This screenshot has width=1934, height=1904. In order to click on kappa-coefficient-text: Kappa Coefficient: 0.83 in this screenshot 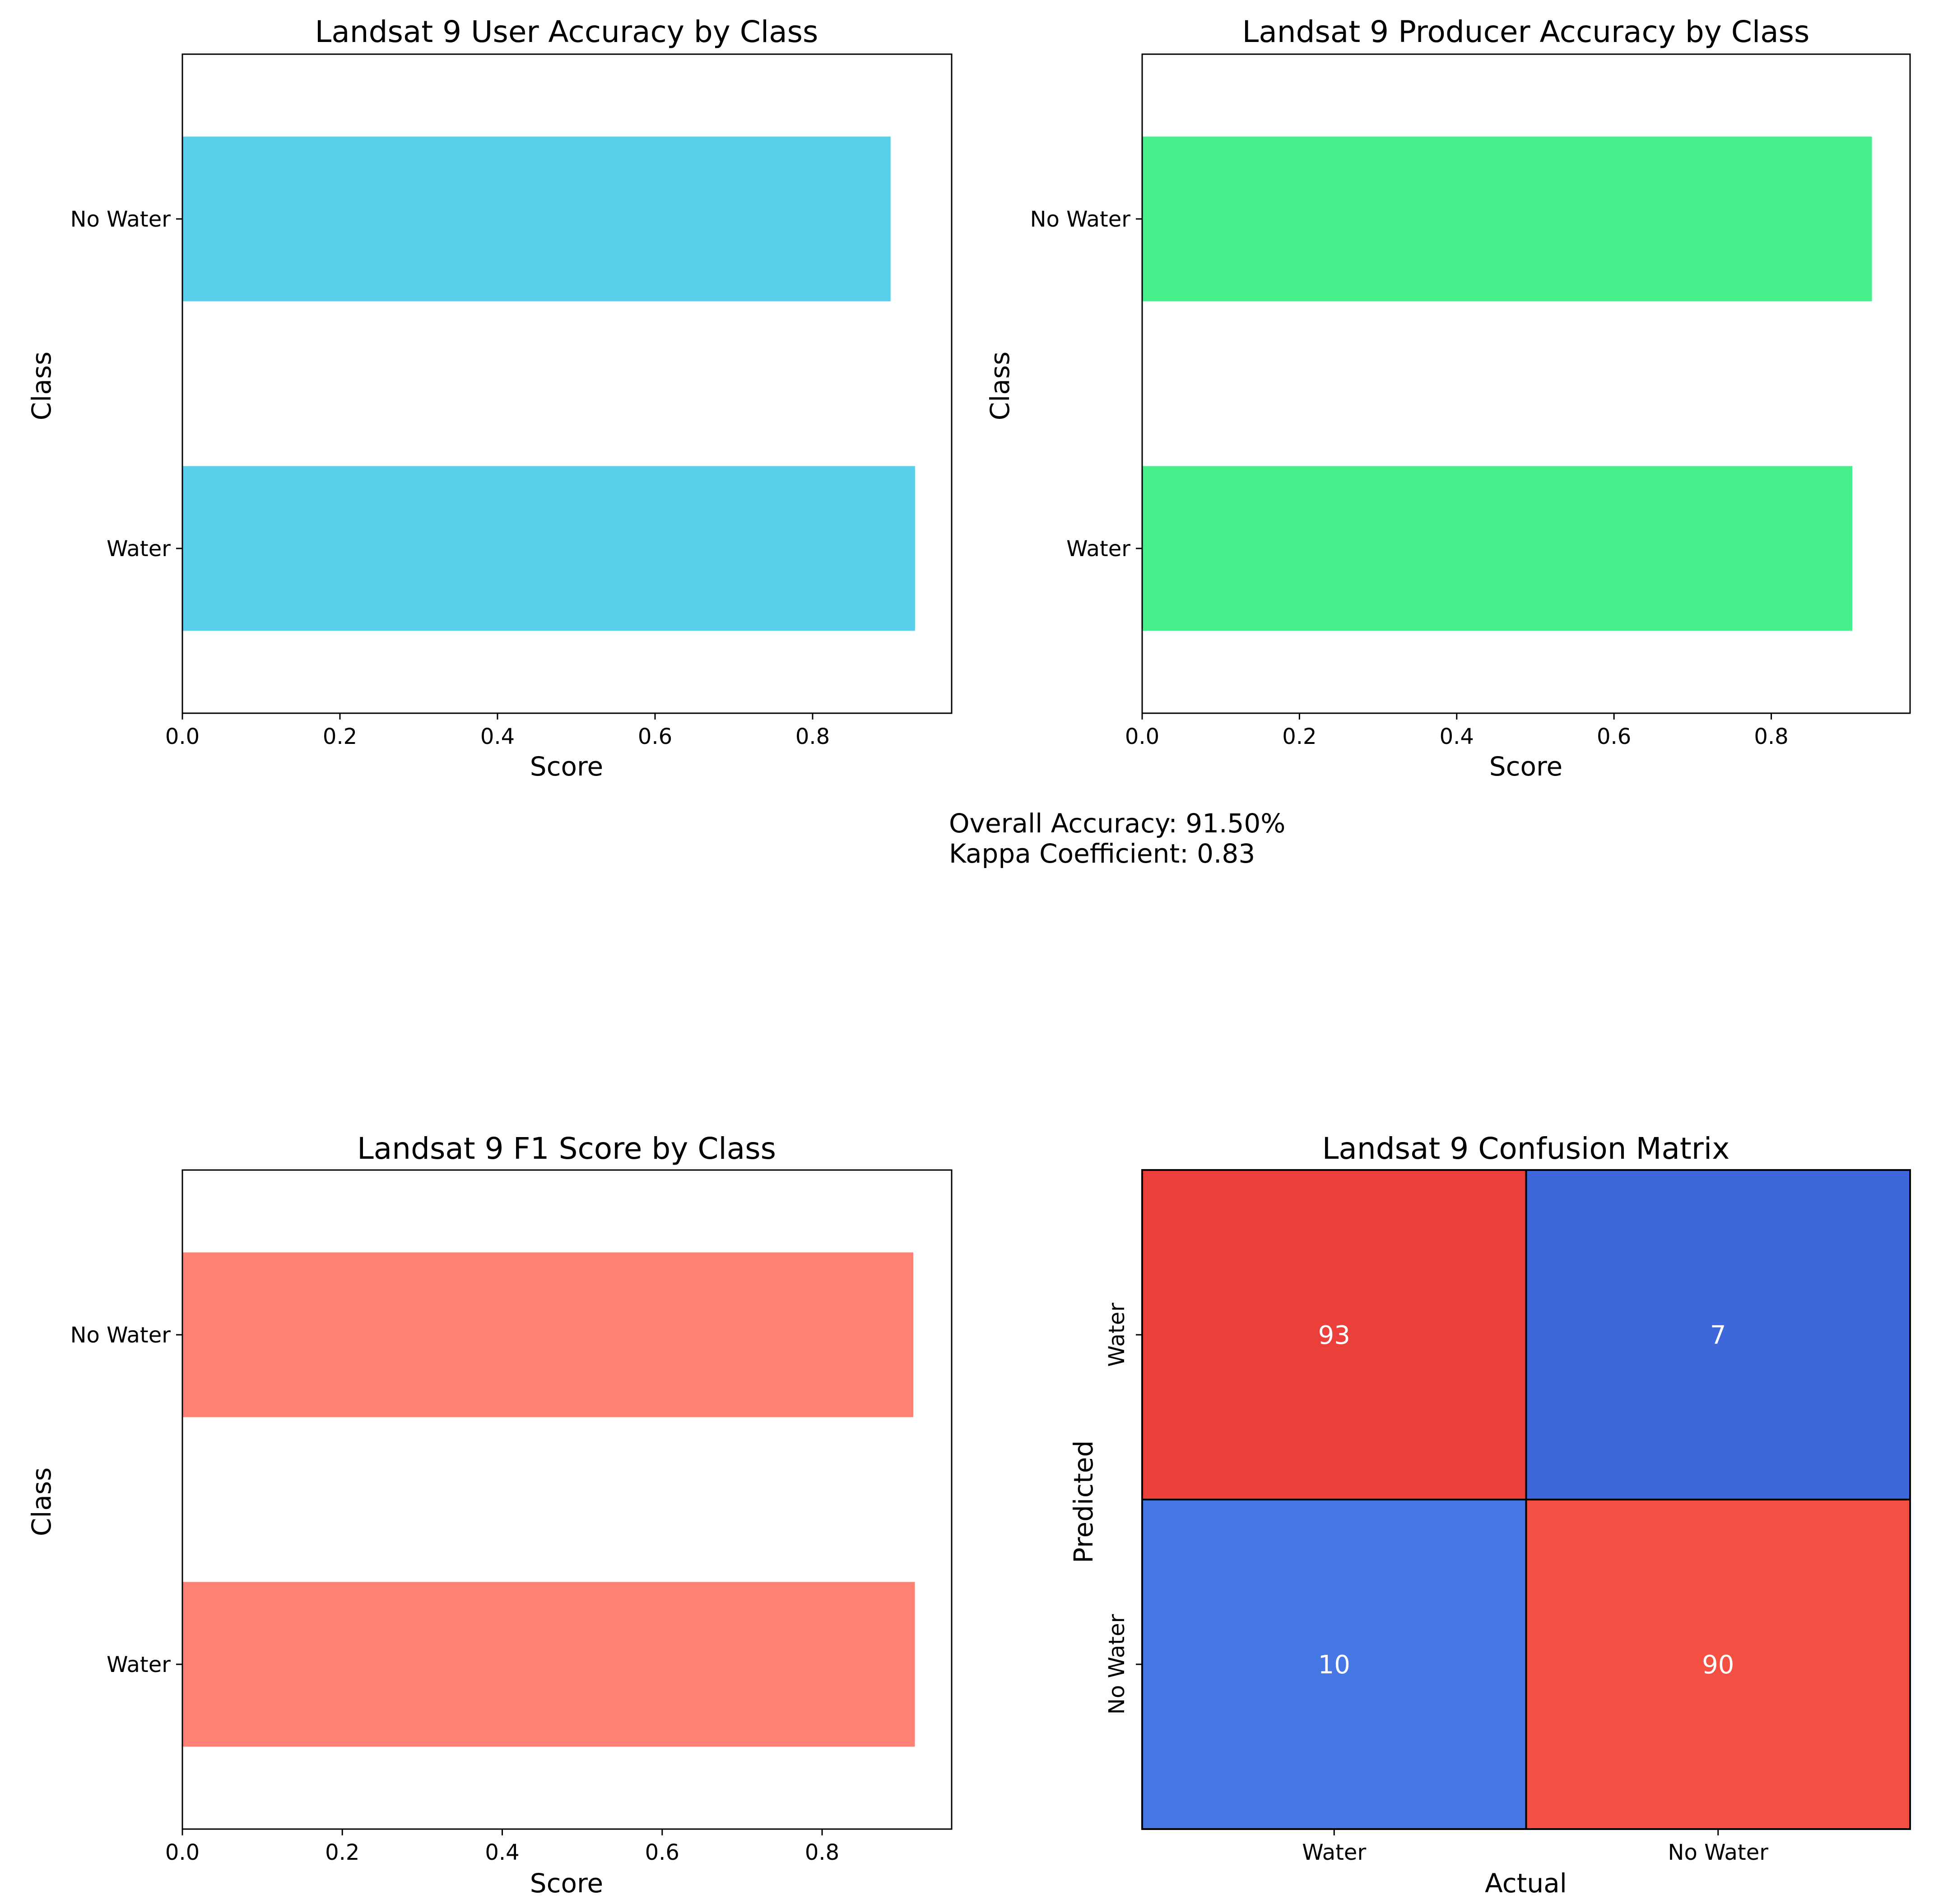, I will do `click(1102, 853)`.